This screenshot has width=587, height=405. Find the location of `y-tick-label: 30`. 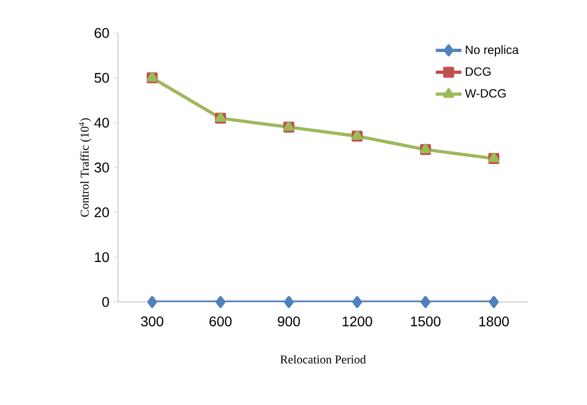

y-tick-label: 30 is located at coordinates (101, 167).